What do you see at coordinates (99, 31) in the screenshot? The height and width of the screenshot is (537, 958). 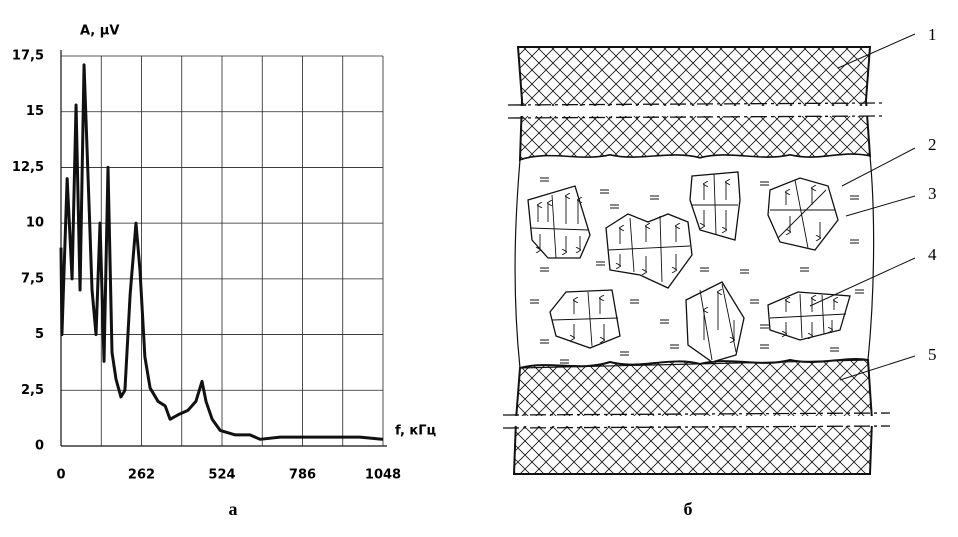 I see `y-axis-label: A, μV` at bounding box center [99, 31].